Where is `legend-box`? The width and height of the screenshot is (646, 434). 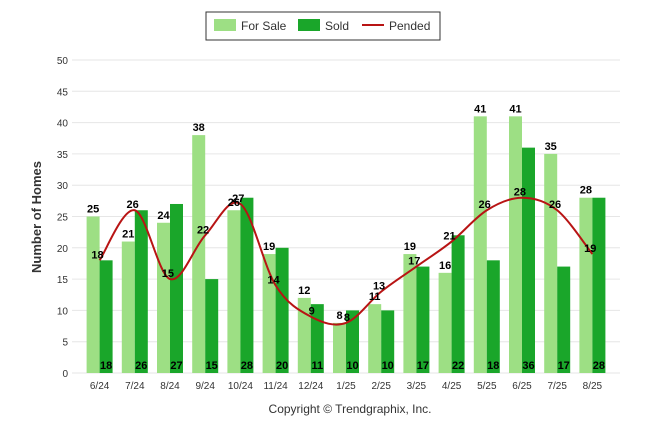
legend-box is located at coordinates (323, 26).